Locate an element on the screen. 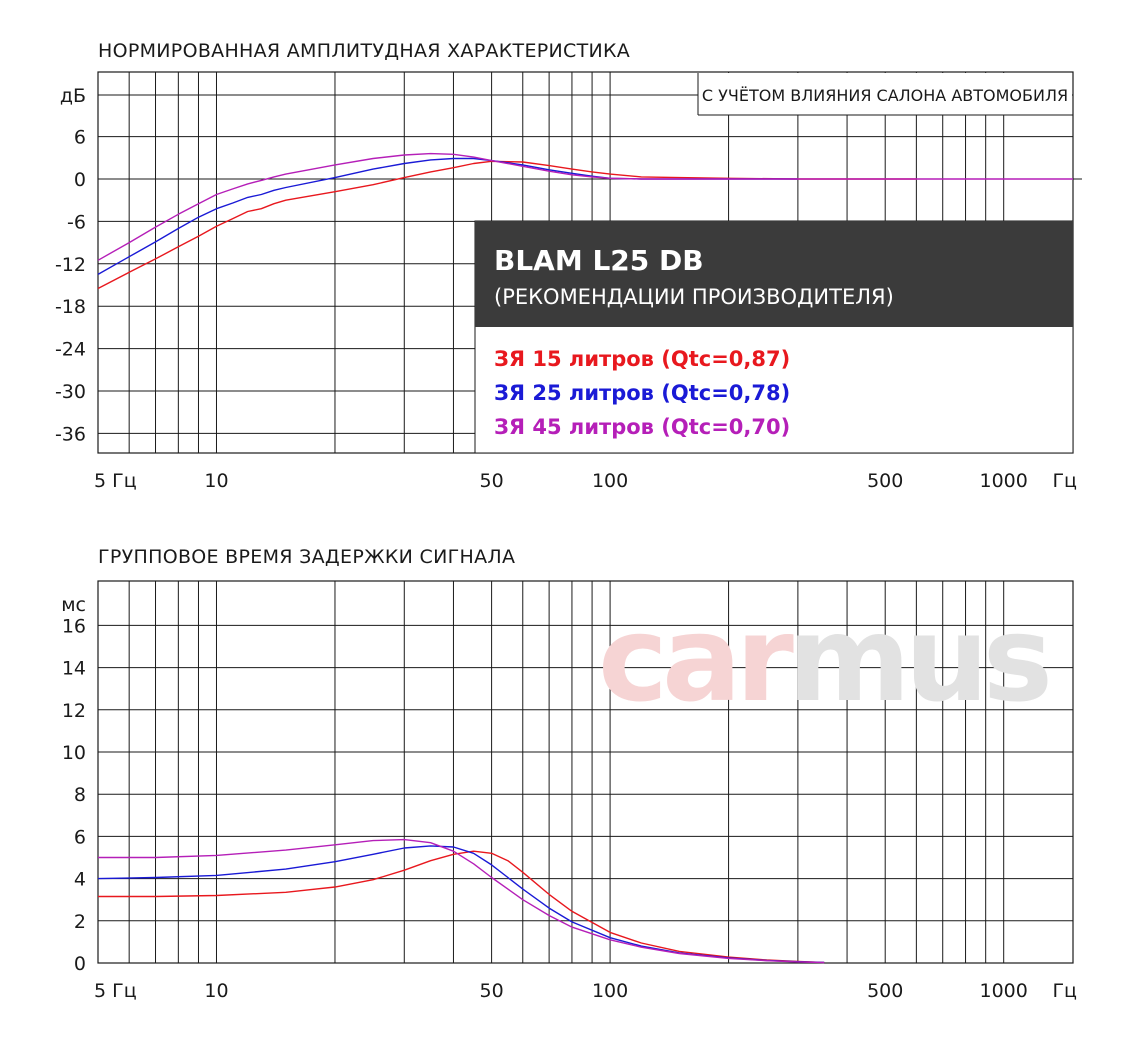 Image resolution: width=1130 pixels, height=1062 pixels. watermark-part1: car is located at coordinates (696, 659).